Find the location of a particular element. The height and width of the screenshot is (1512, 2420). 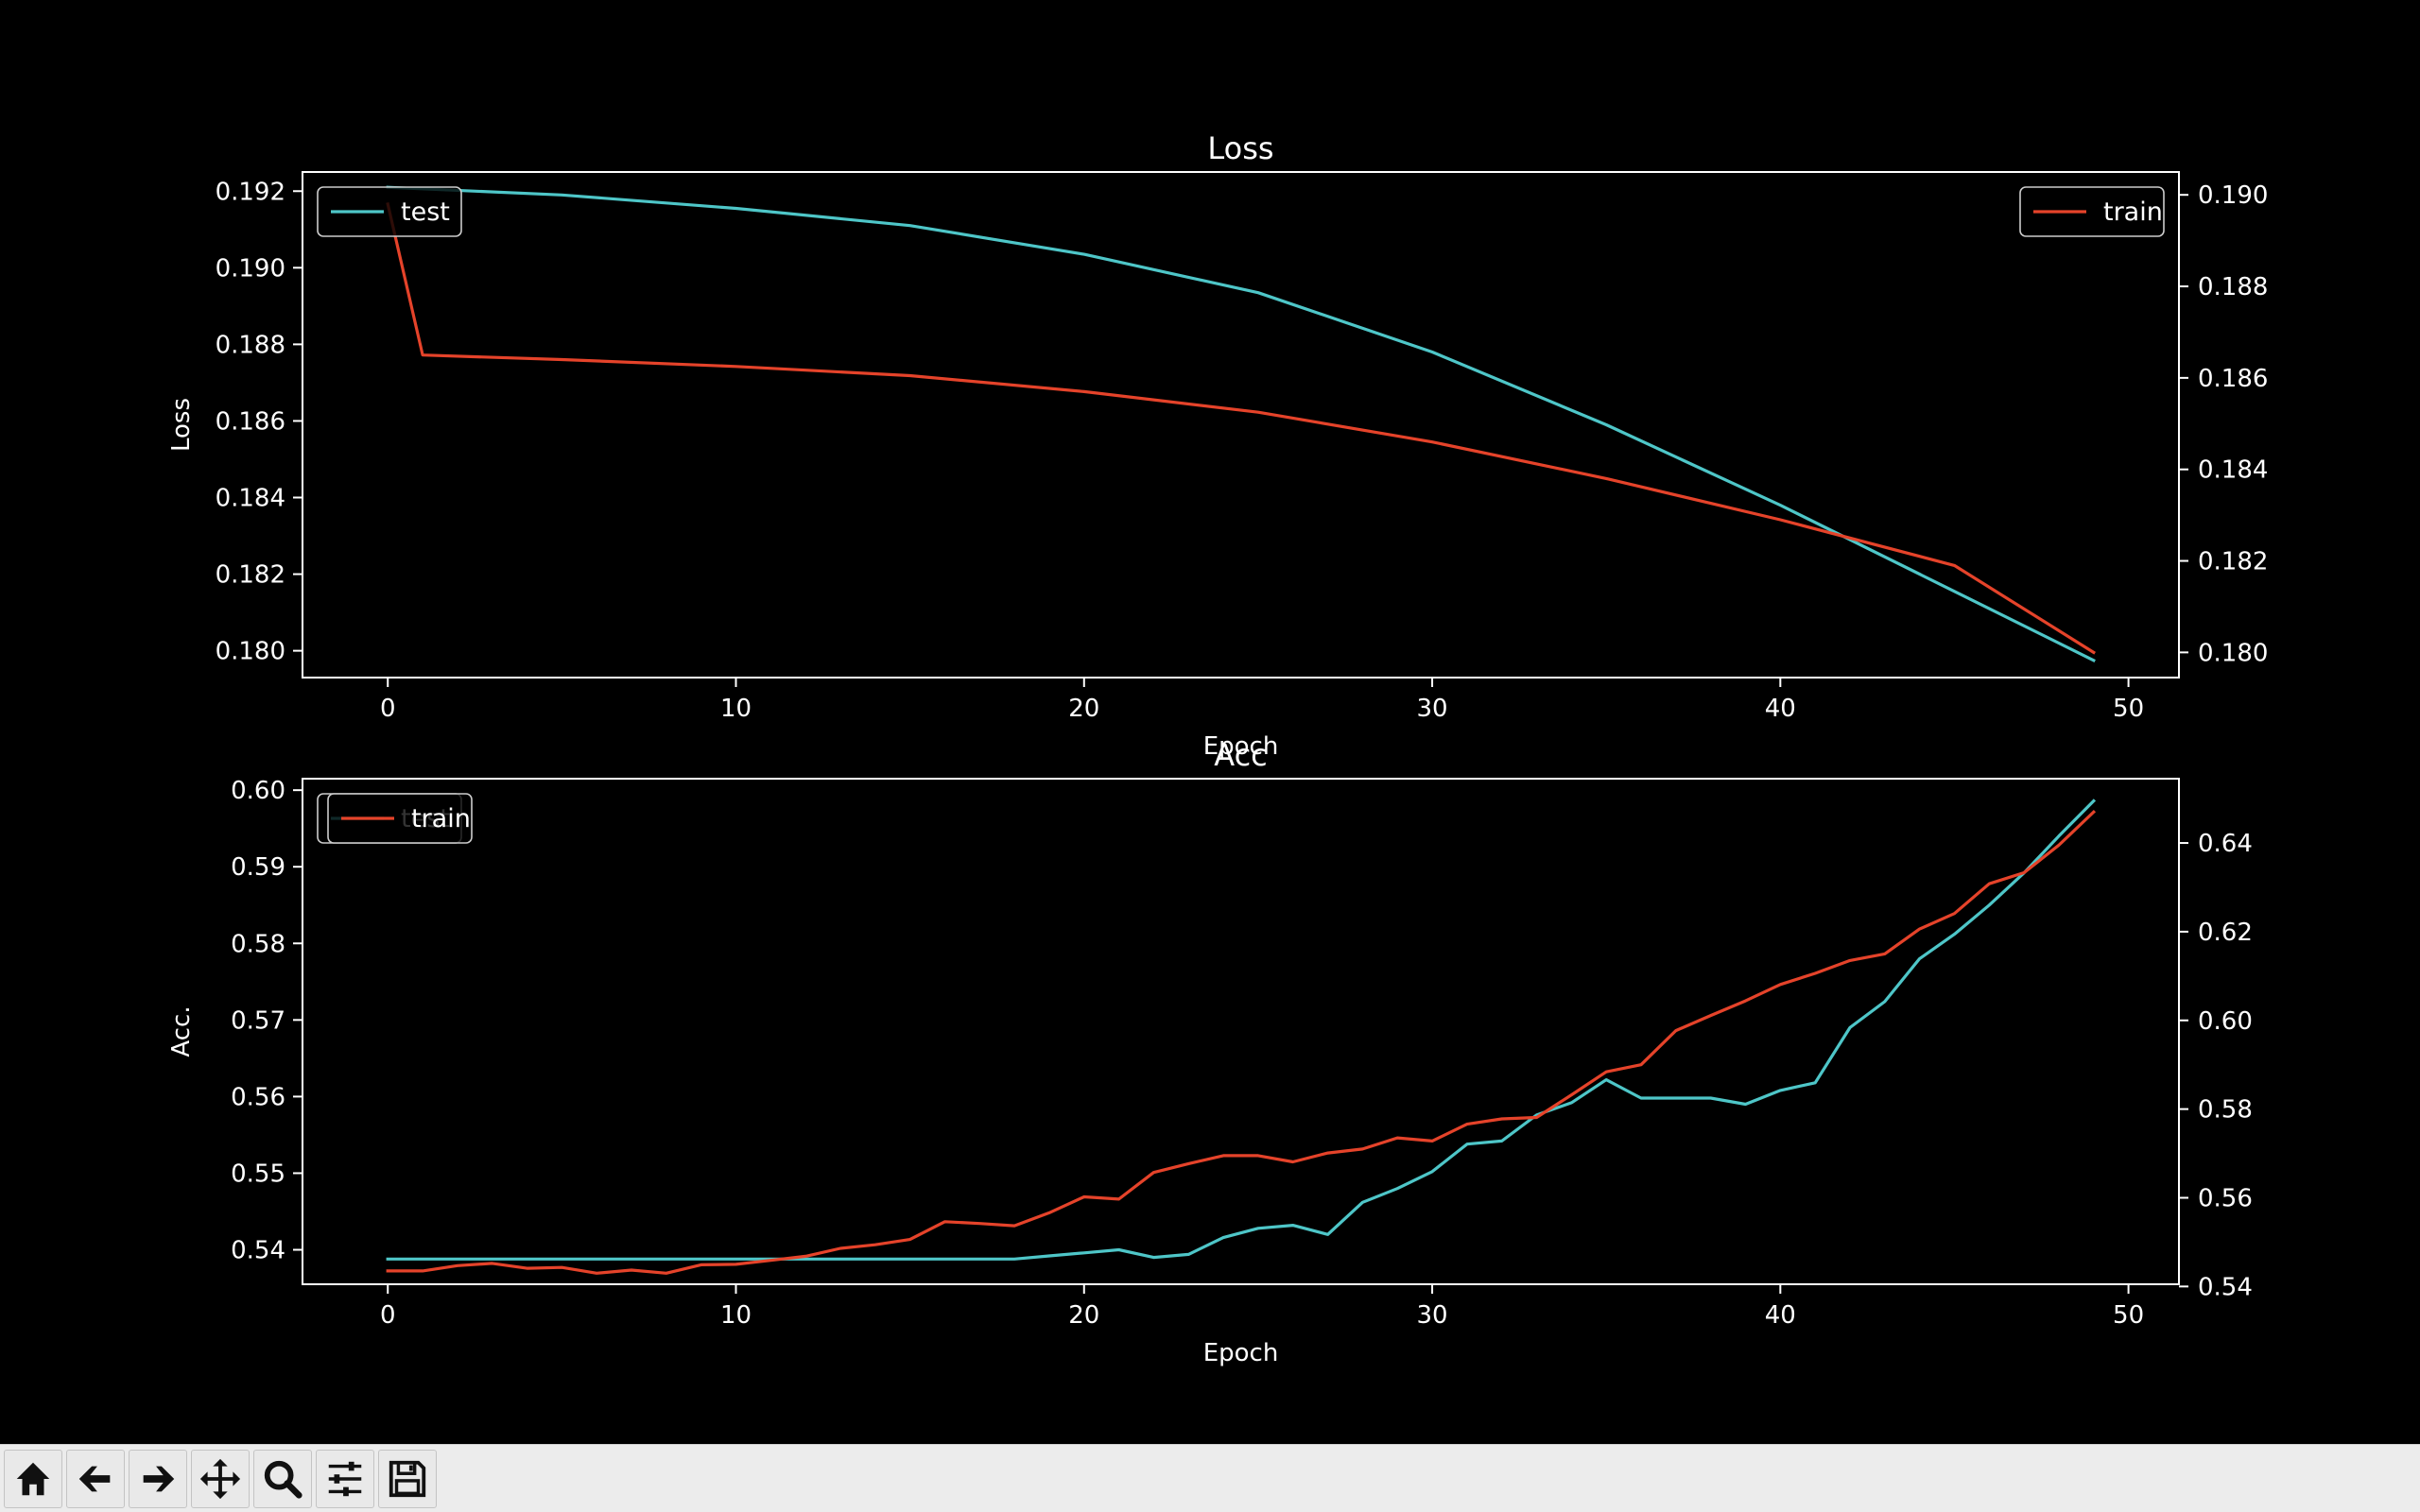

y-tick-label-right: 0.54 is located at coordinates (2225, 1287).